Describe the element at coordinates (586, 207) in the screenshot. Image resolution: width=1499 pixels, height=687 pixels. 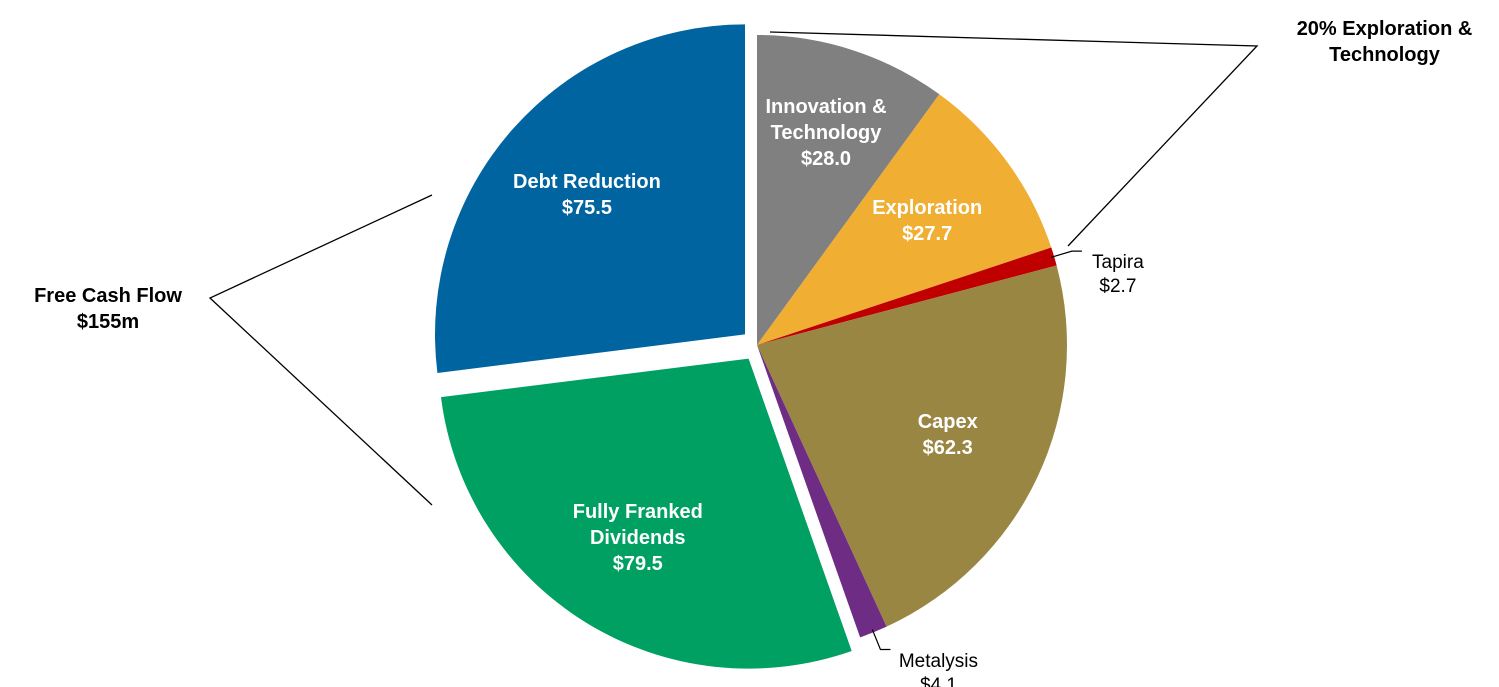
I see `value-label: $75.5` at that location.